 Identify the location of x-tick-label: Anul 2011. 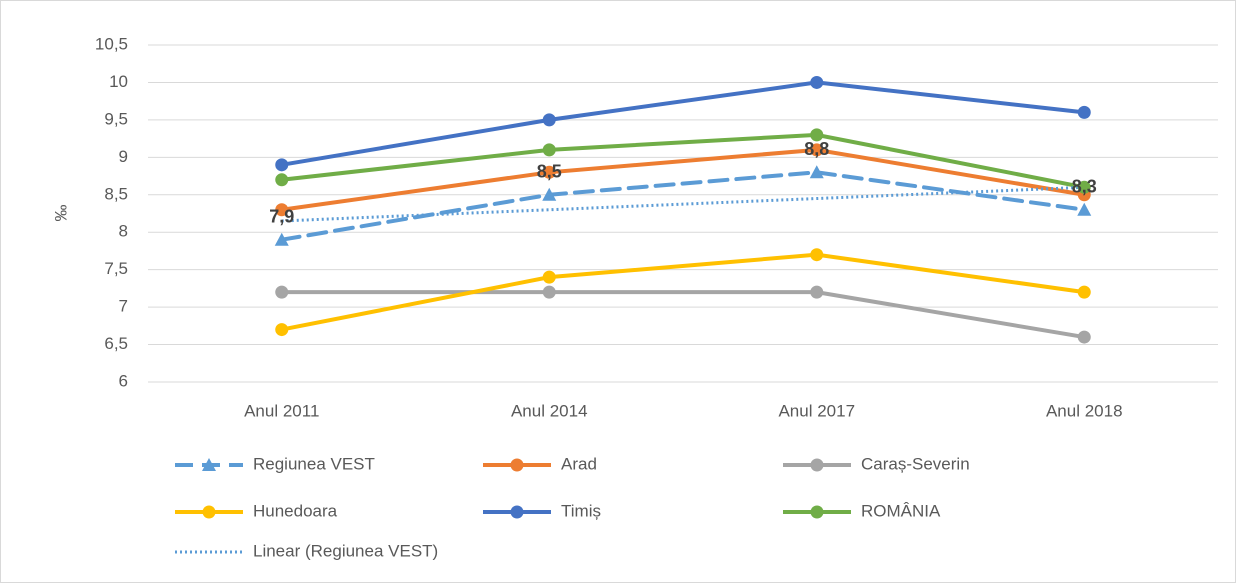
(281, 410).